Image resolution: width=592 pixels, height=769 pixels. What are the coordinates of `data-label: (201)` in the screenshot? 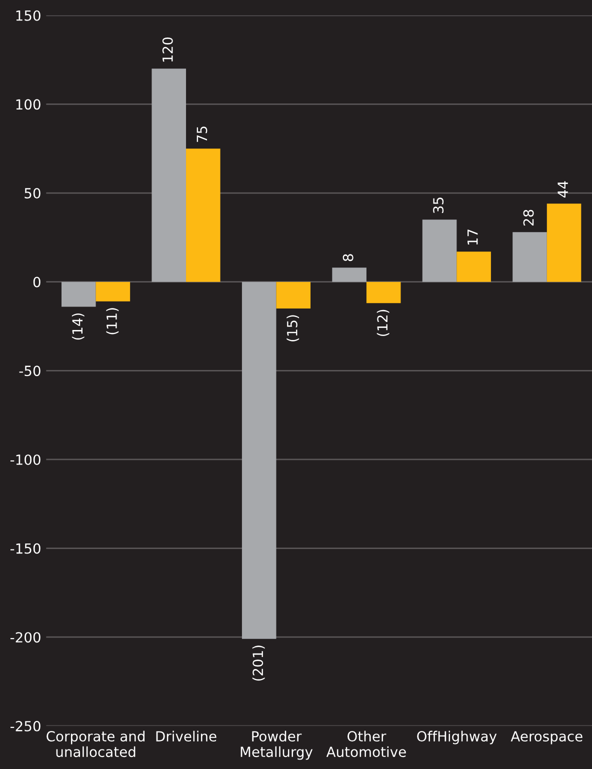 It's located at (258, 663).